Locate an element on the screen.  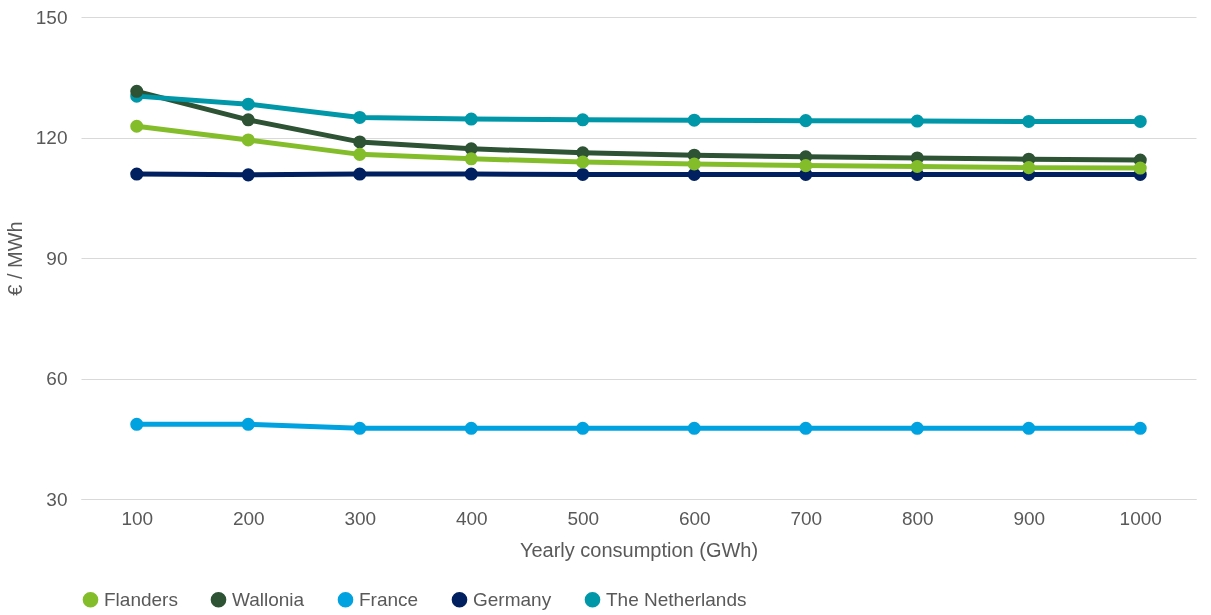
x-tick-label: 600 is located at coordinates (694, 518).